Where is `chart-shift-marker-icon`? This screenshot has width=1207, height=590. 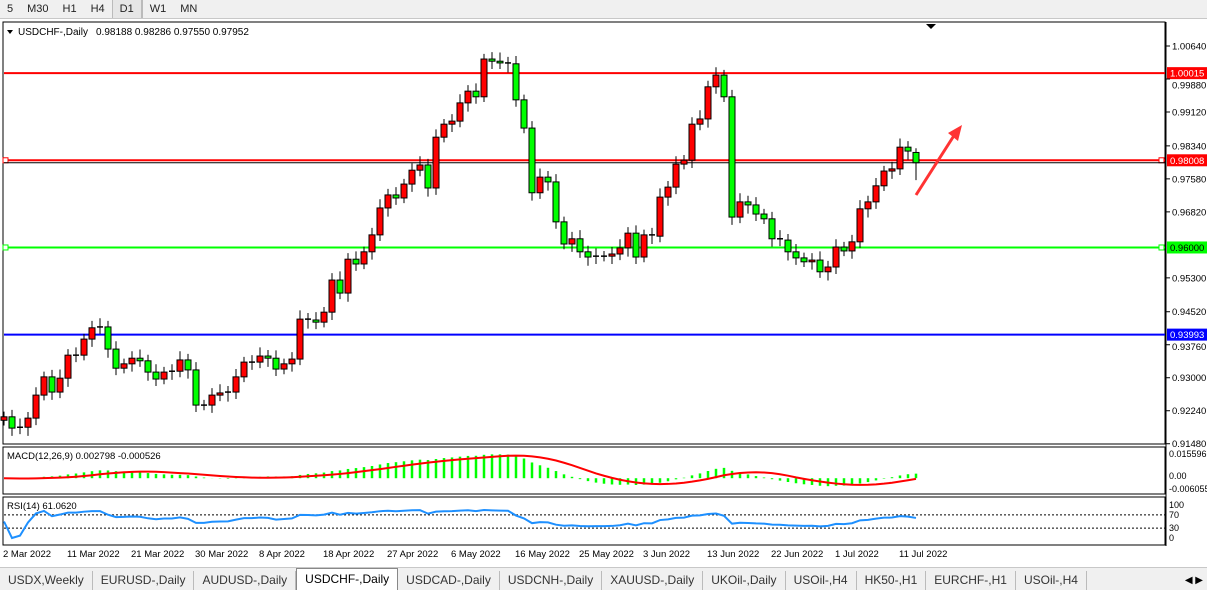 chart-shift-marker-icon is located at coordinates (931, 26).